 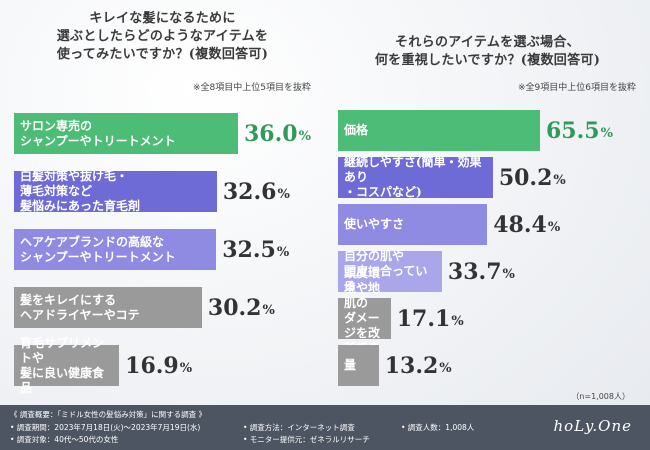 What do you see at coordinates (64, 439) in the screenshot?
I see `footer-survey-target: • 調査対象：40代～50代の女性` at bounding box center [64, 439].